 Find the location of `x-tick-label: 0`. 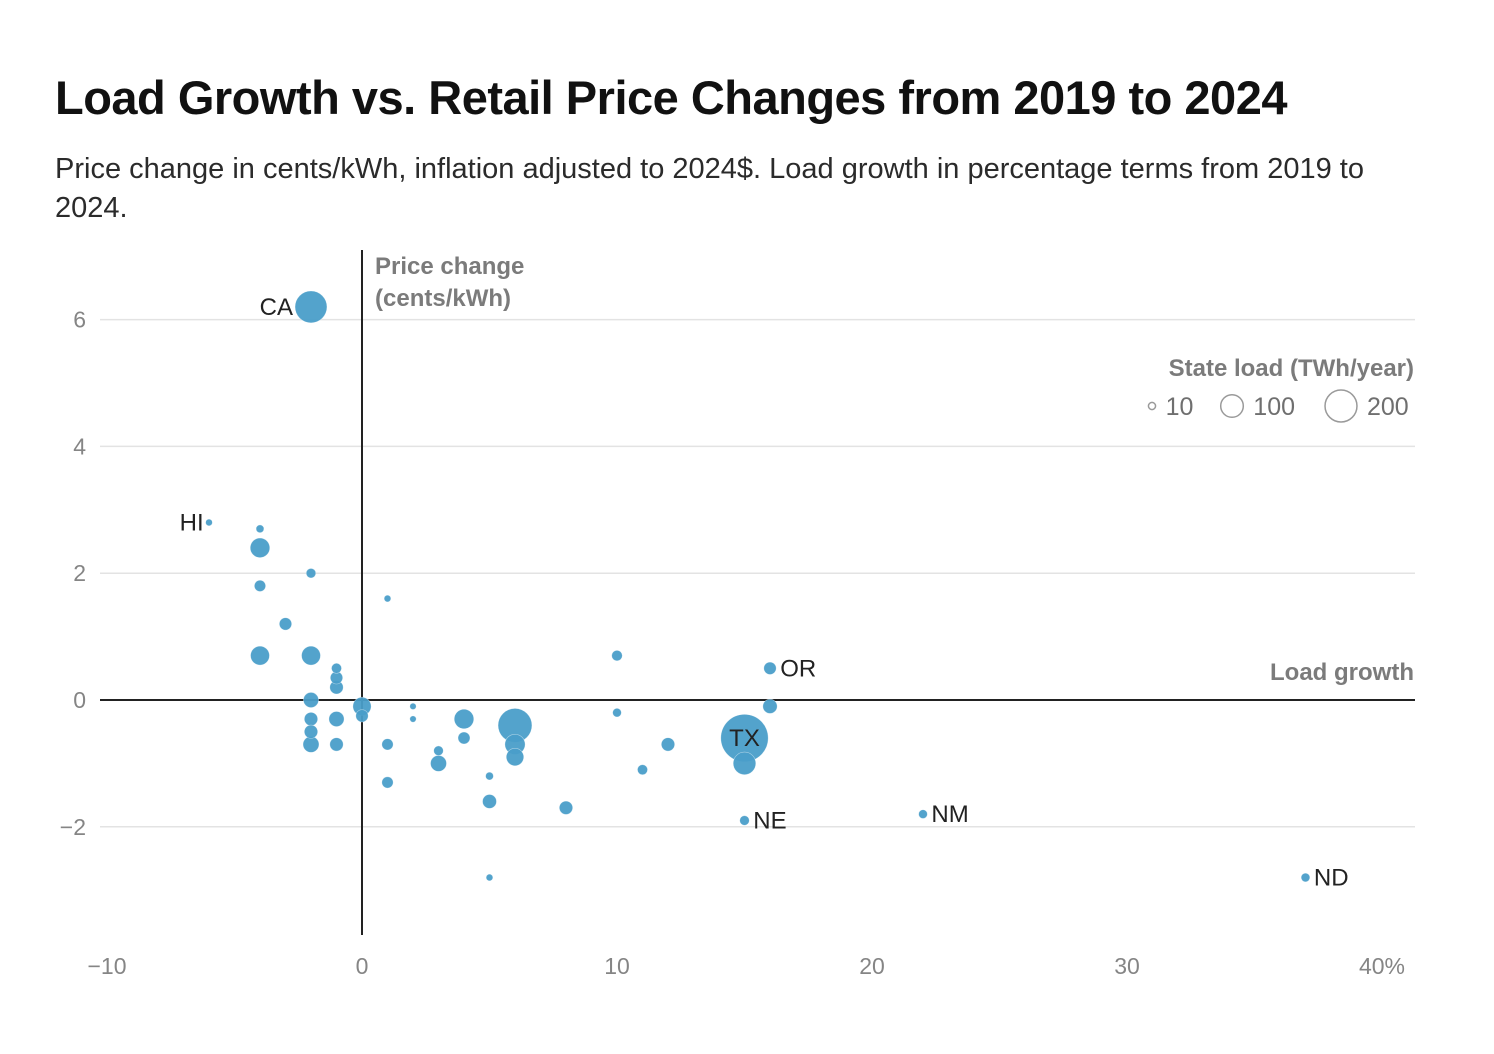

x-tick-label: 0 is located at coordinates (362, 966).